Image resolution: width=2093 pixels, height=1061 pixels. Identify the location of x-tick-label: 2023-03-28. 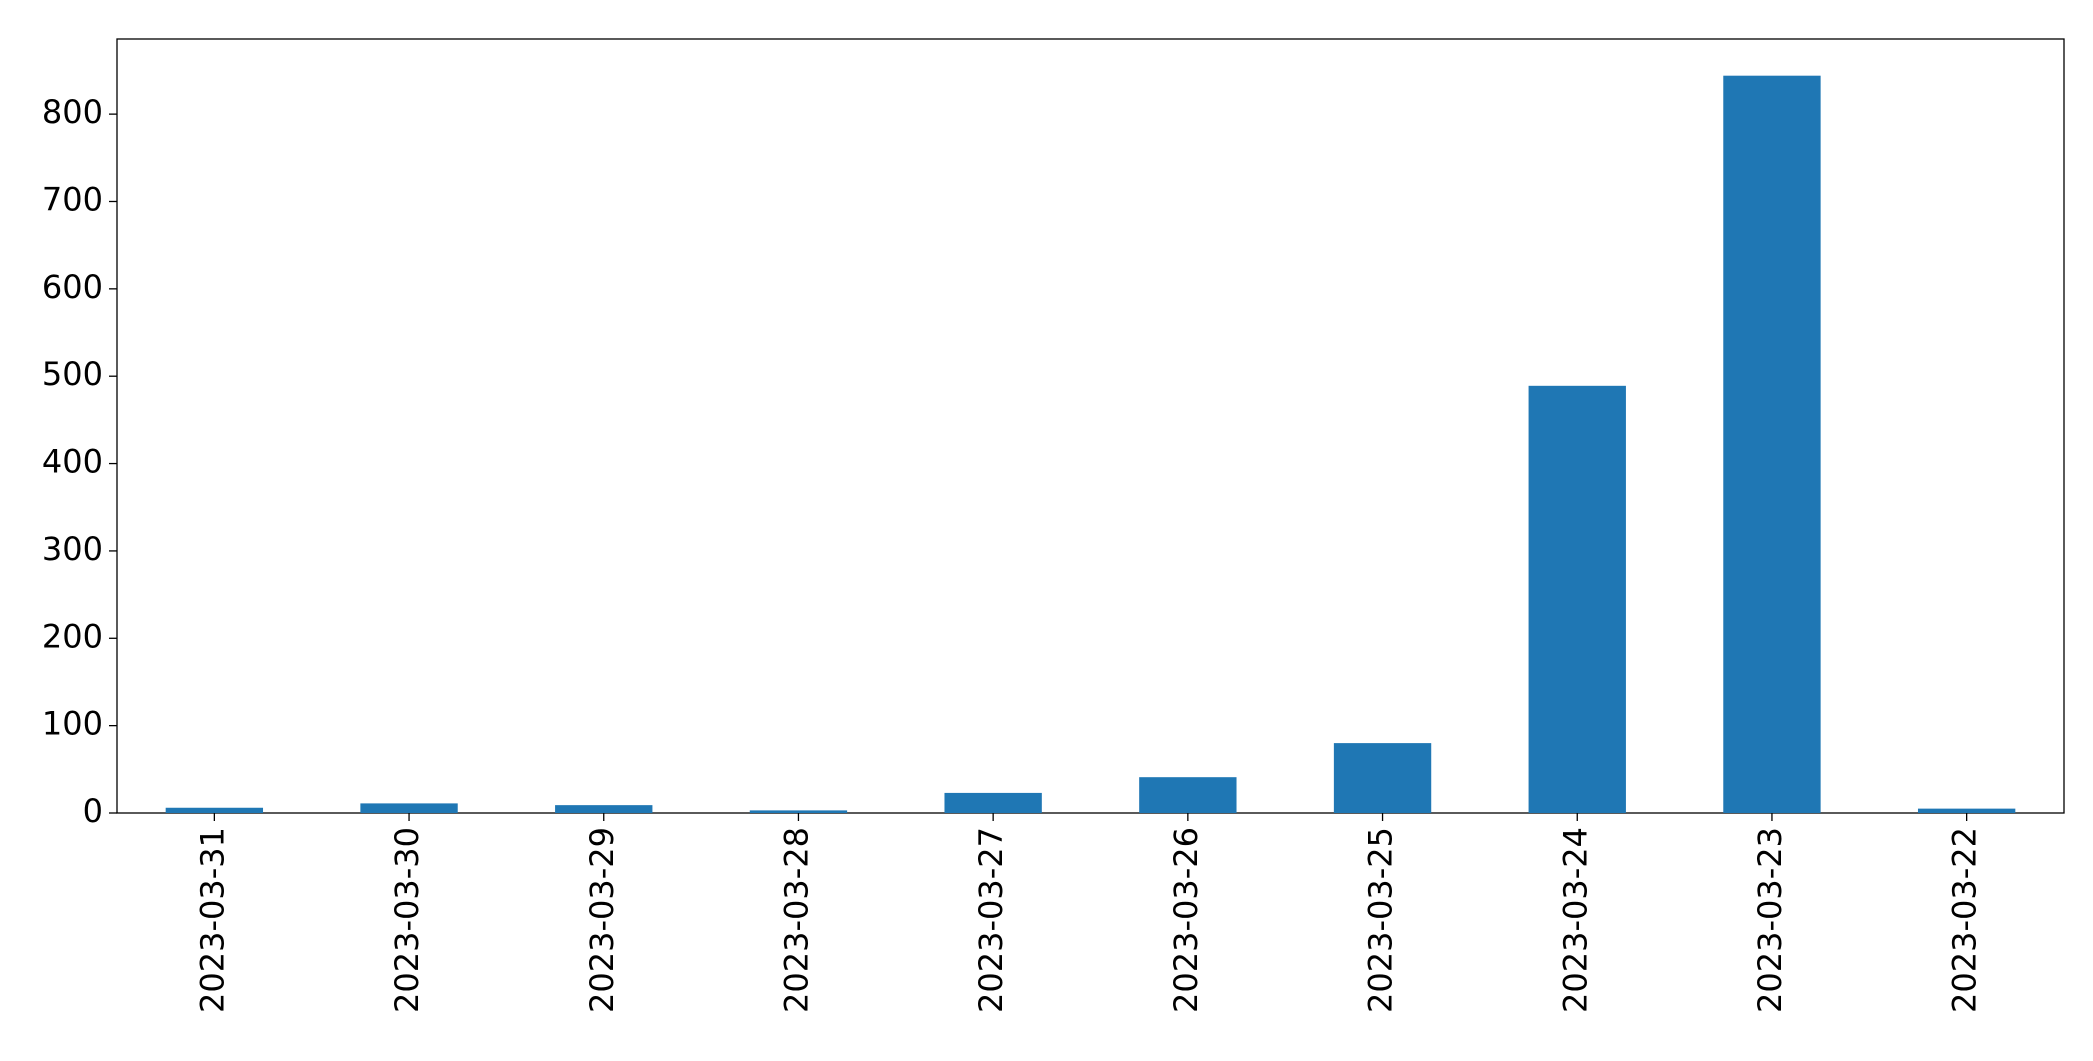
(796, 920).